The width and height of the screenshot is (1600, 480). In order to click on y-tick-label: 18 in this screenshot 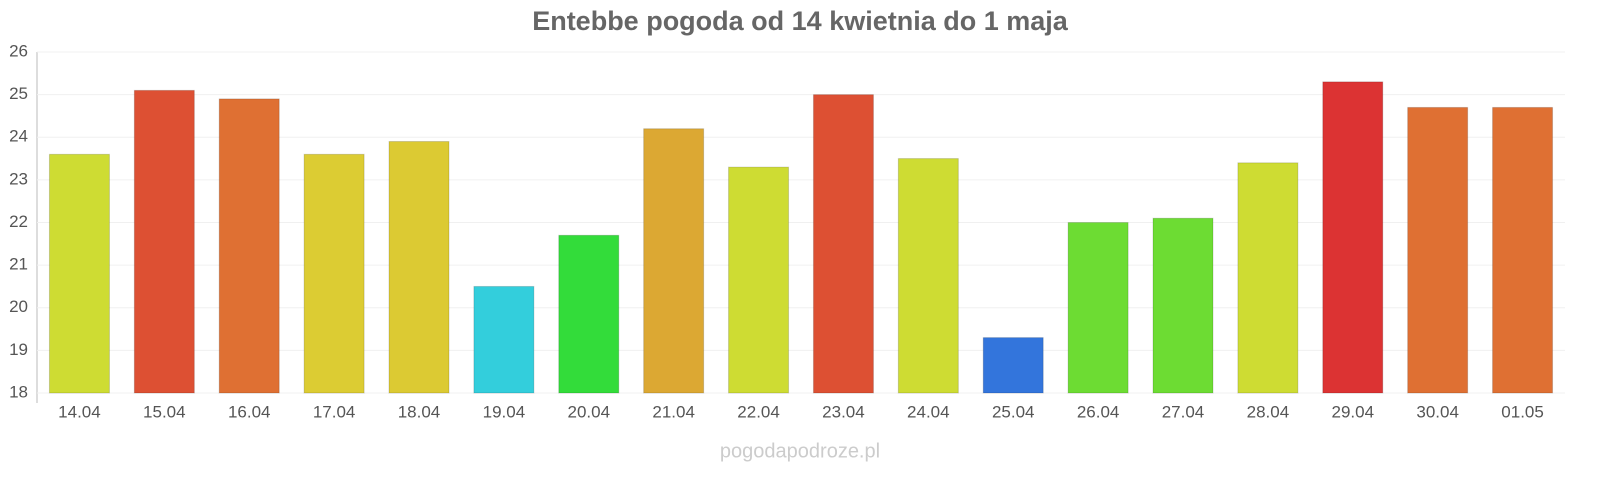, I will do `click(18, 391)`.